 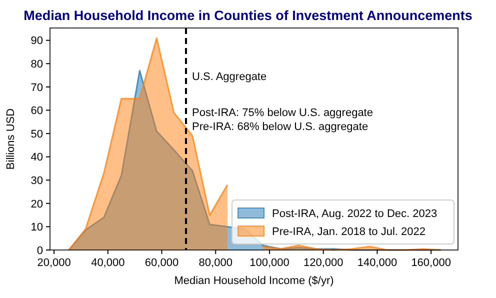 I want to click on x-tick-label: 100,000, so click(x=270, y=263).